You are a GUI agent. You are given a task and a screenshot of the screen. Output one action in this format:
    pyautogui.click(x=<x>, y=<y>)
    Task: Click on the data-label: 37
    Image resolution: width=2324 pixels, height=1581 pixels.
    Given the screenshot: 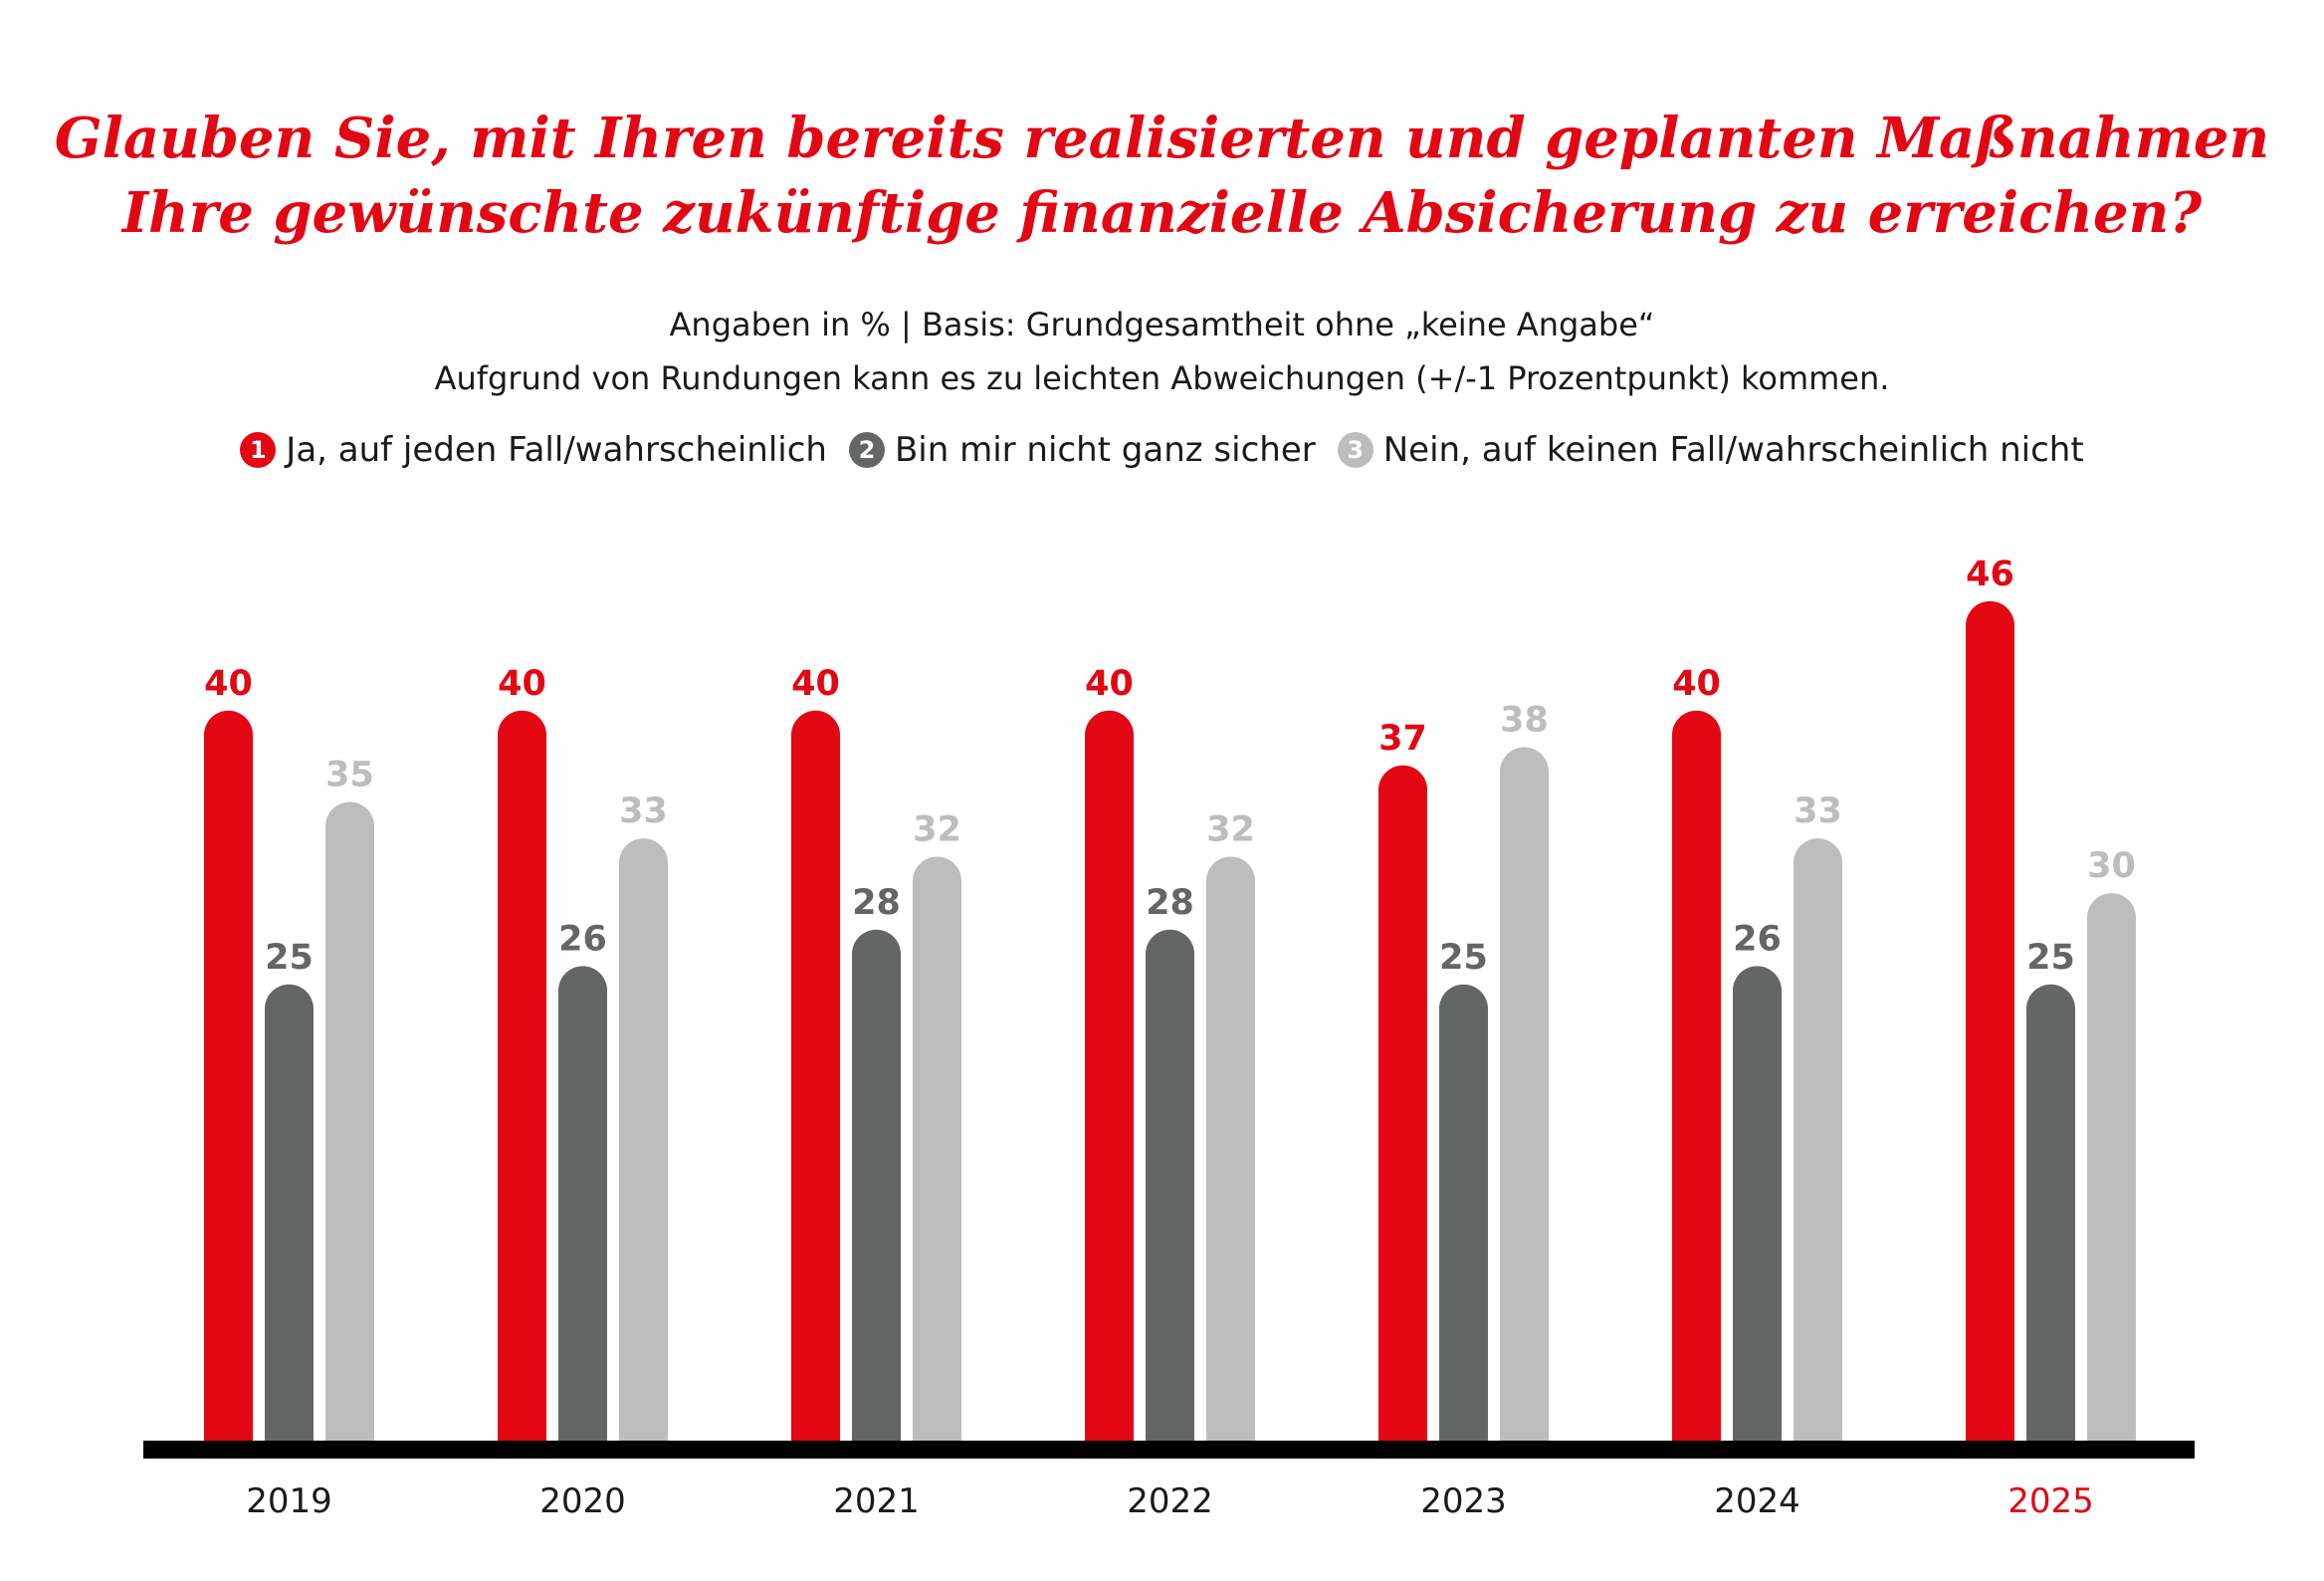 What is the action you would take?
    pyautogui.click(x=1402, y=739)
    